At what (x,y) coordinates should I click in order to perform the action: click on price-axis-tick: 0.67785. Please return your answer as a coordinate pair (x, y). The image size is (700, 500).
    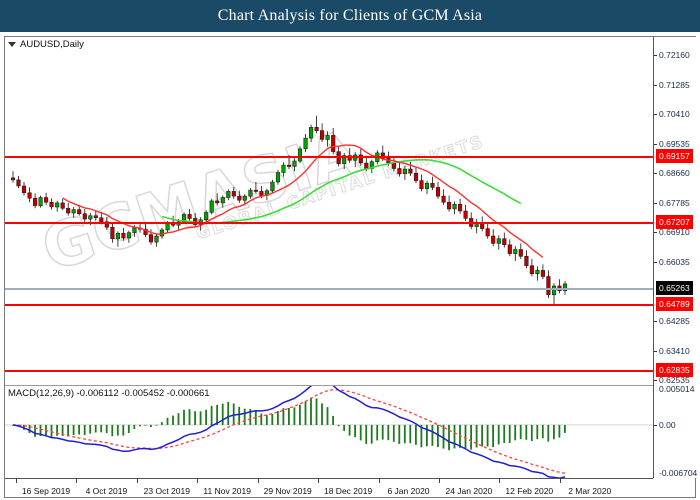
    Looking at the image, I should click on (672, 203).